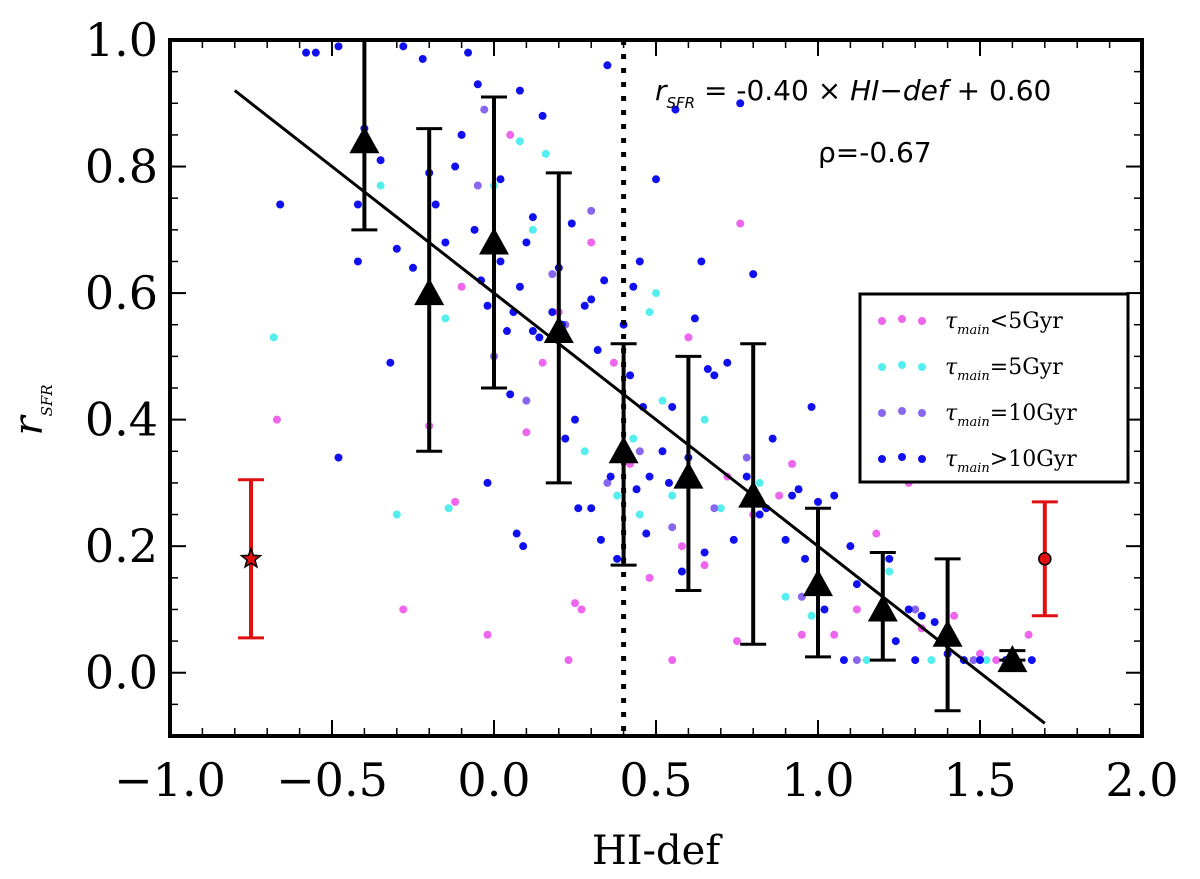 This screenshot has width=1200, height=879. I want to click on legend-label: τmain<5Gyr, so click(1004, 323).